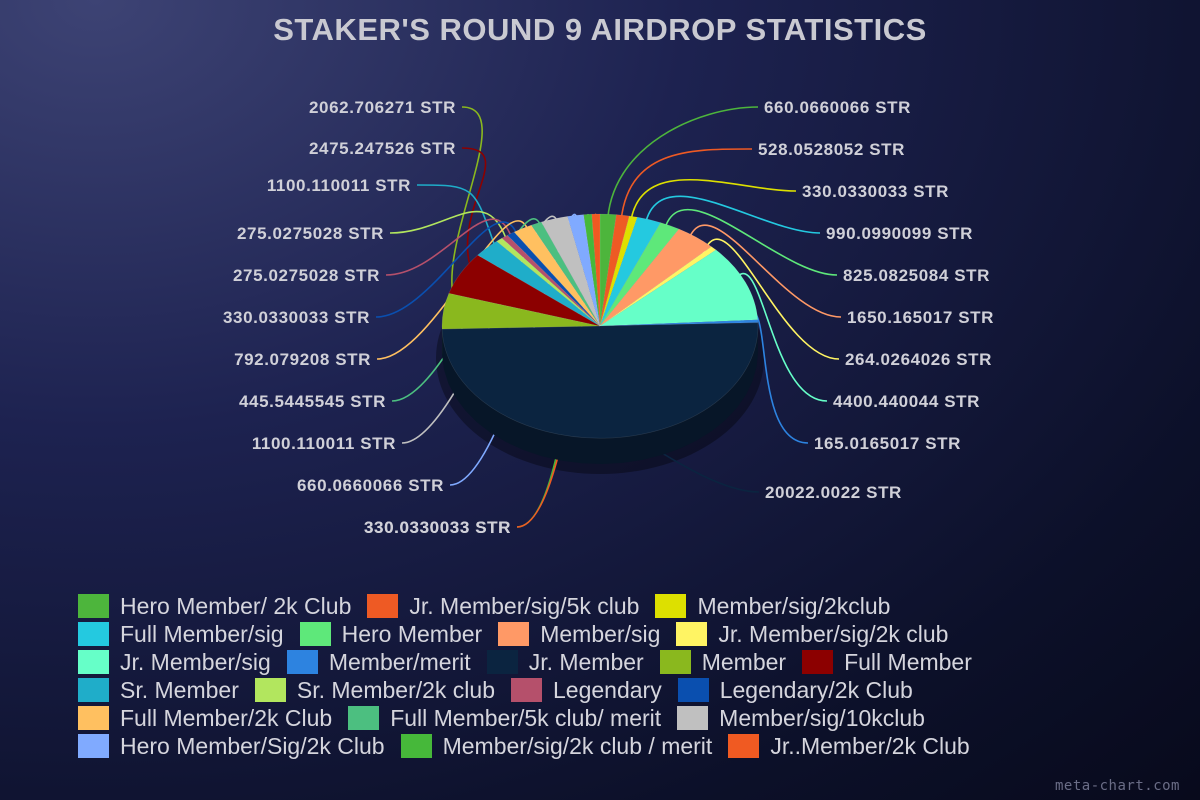  What do you see at coordinates (875, 191) in the screenshot?
I see `slice-label-3: 330.0330033 STR` at bounding box center [875, 191].